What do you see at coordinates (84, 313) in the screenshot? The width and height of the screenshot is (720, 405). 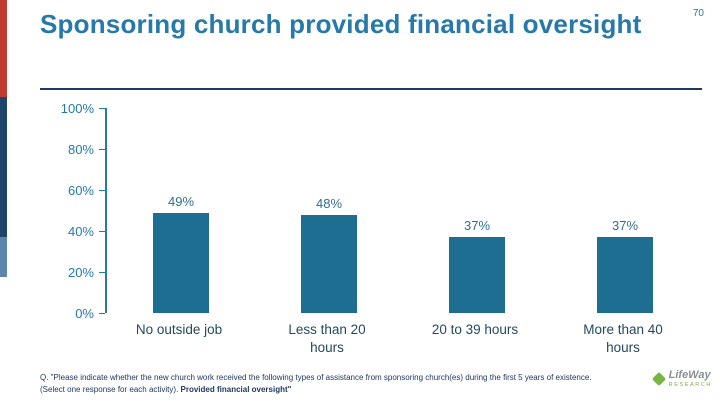 I see `y-tick-label: 0%` at bounding box center [84, 313].